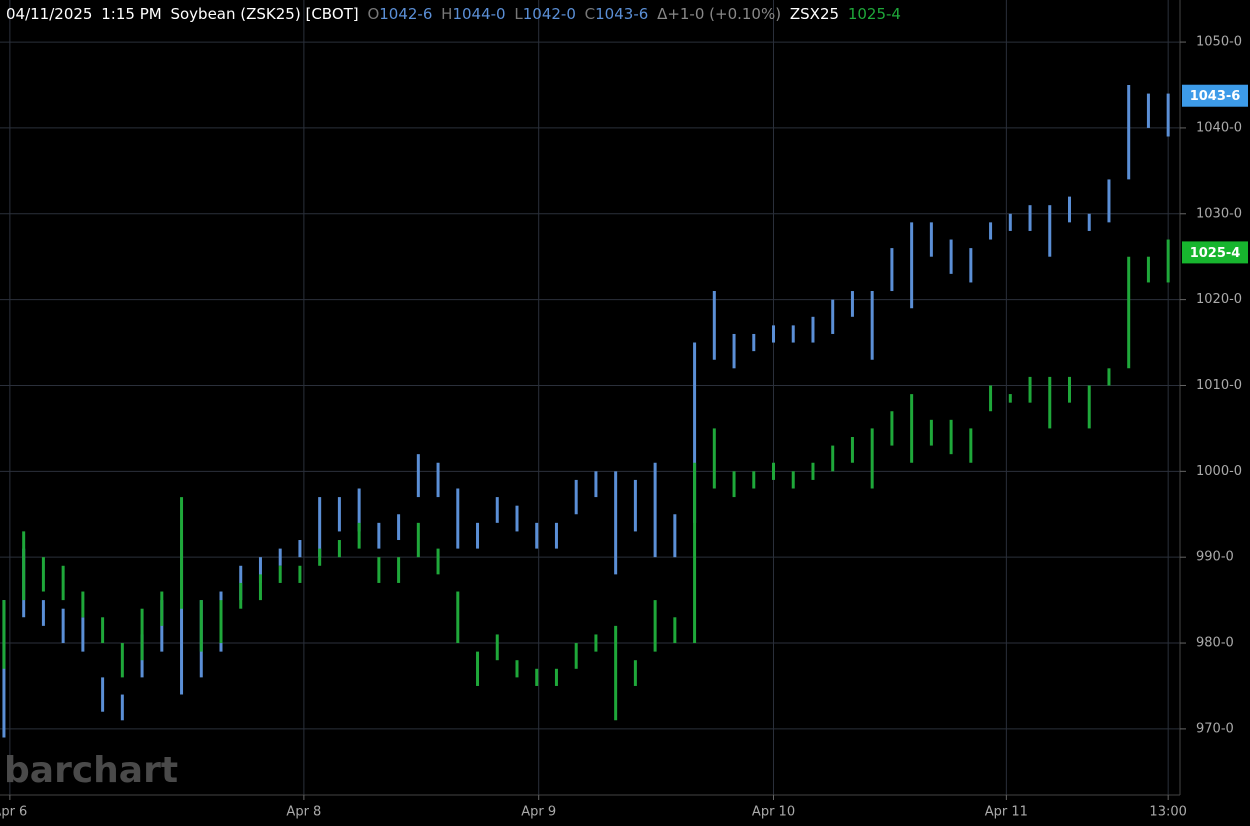 Image resolution: width=1250 pixels, height=826 pixels. I want to click on y-tick-label: 1010-0, so click(1219, 385).